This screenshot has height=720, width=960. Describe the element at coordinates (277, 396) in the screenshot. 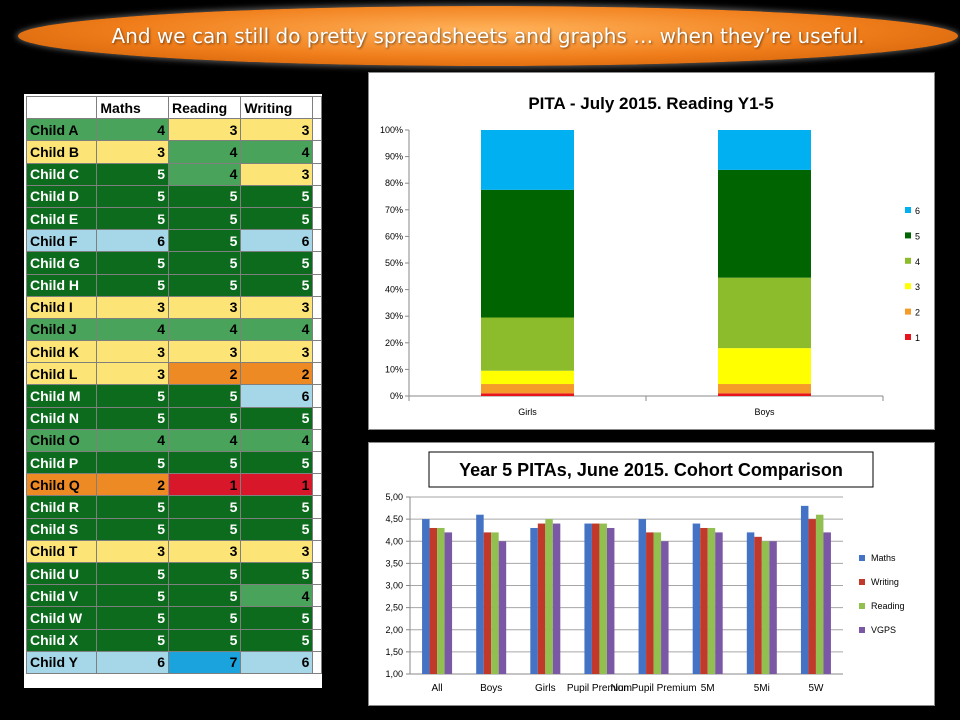

I see `grade-cell: 6` at that location.